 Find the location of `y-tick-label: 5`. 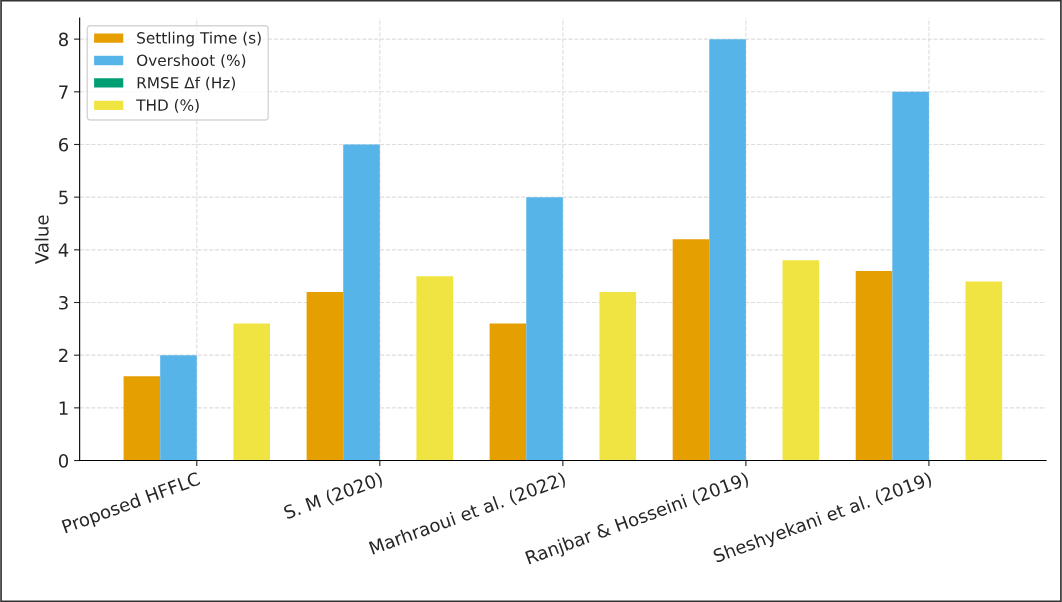

y-tick-label: 5 is located at coordinates (63, 197).